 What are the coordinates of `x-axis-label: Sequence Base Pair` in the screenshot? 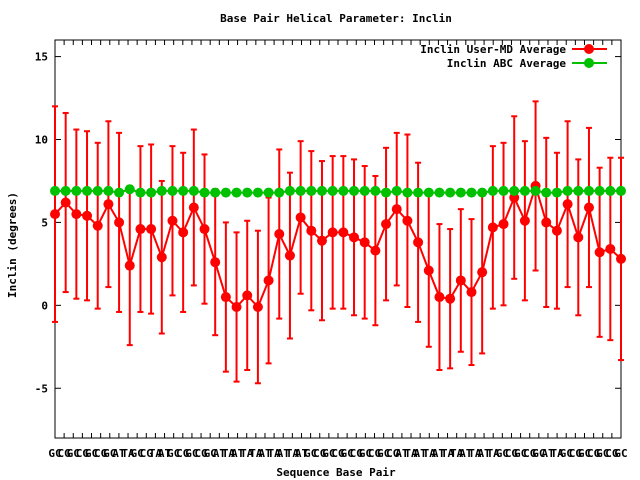 It's located at (336, 472).